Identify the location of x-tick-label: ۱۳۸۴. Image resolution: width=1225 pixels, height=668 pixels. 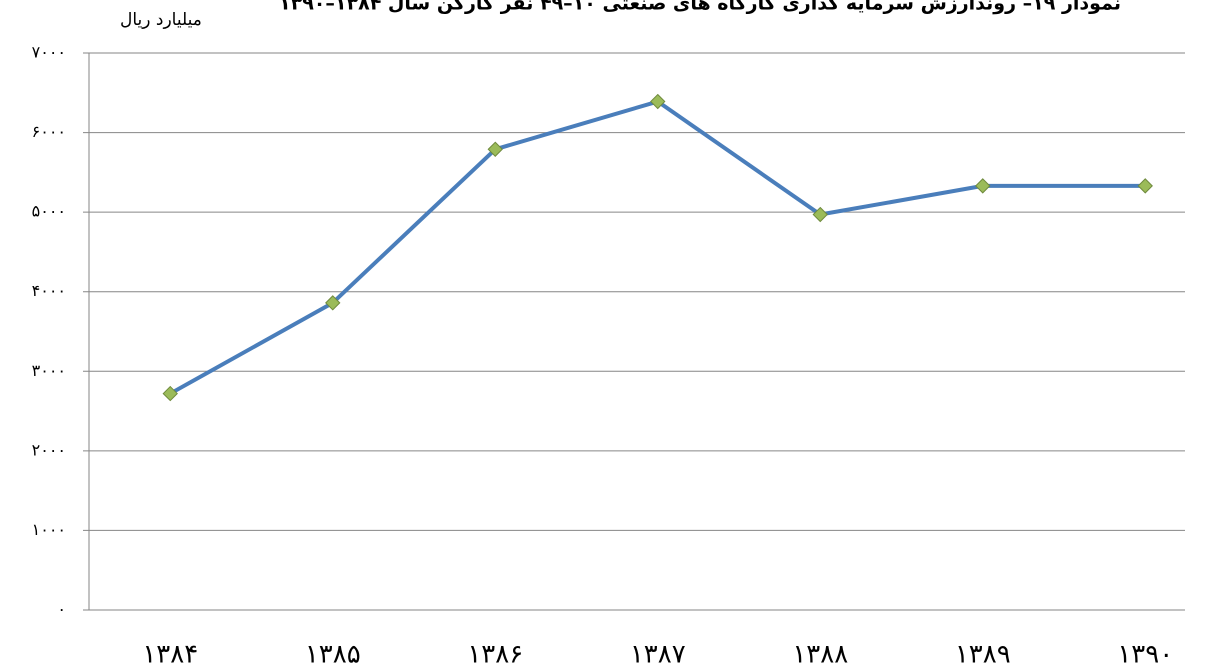
(170, 654).